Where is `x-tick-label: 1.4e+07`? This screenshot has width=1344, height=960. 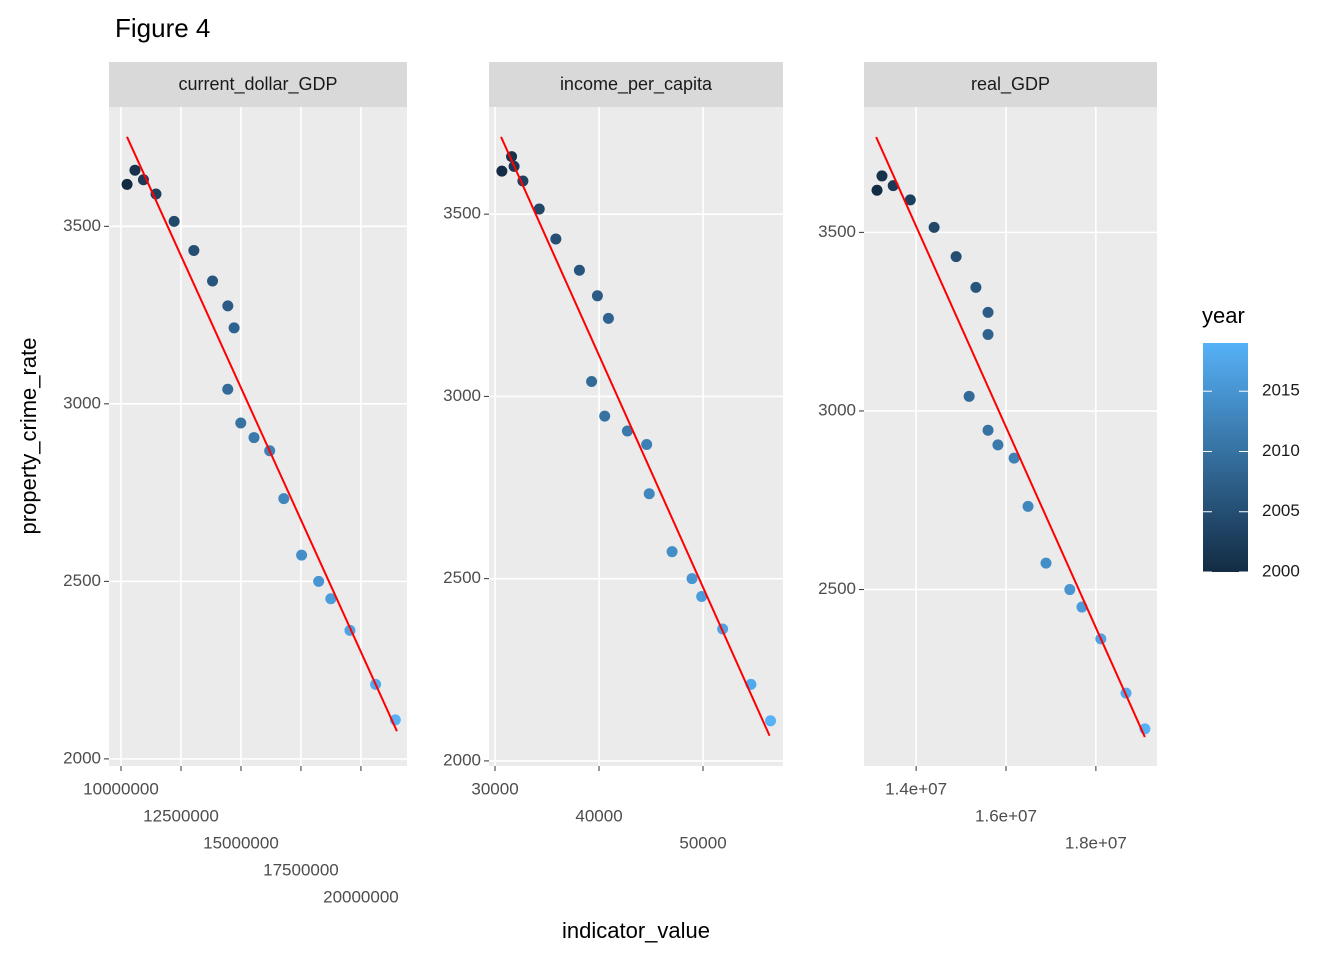 x-tick-label: 1.4e+07 is located at coordinates (916, 788).